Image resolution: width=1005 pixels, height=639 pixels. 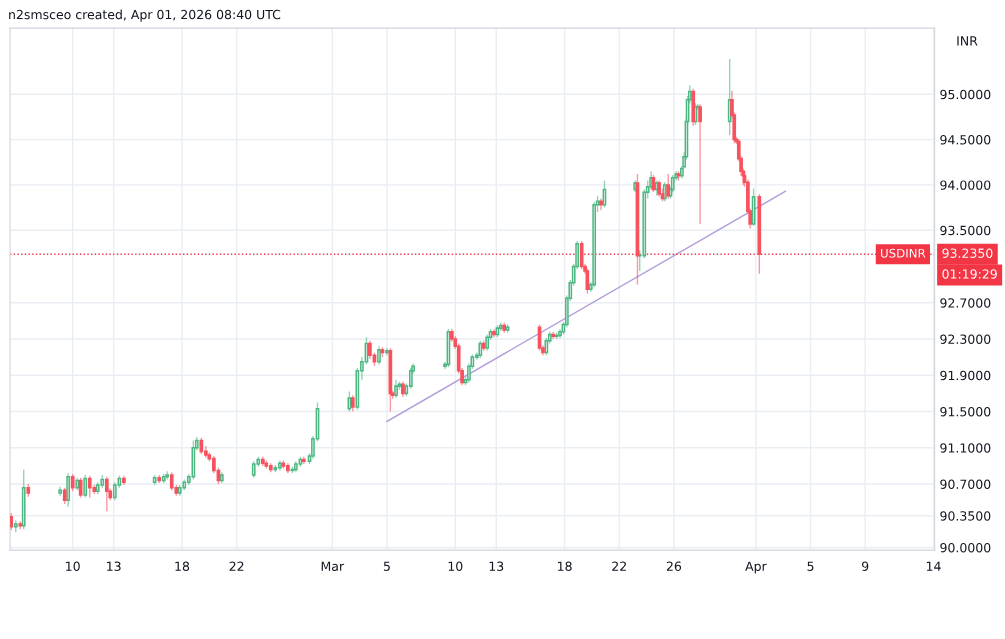 What do you see at coordinates (965, 484) in the screenshot?
I see `y-tick-label: 90.7000` at bounding box center [965, 484].